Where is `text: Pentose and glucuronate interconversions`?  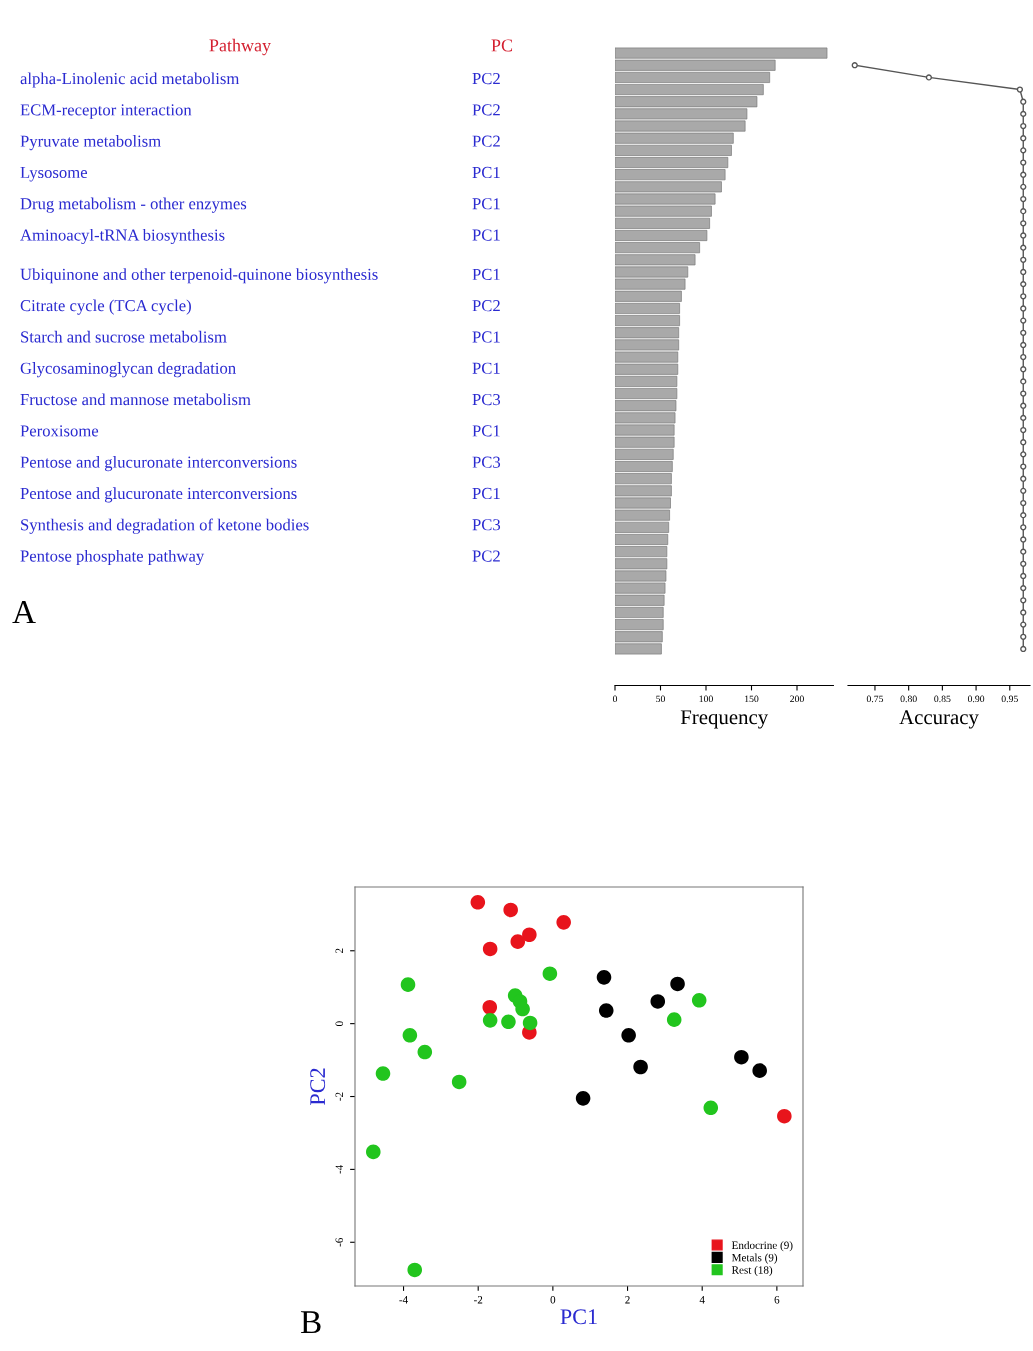
text: Pentose and glucuronate interconversions is located at coordinates (158, 495).